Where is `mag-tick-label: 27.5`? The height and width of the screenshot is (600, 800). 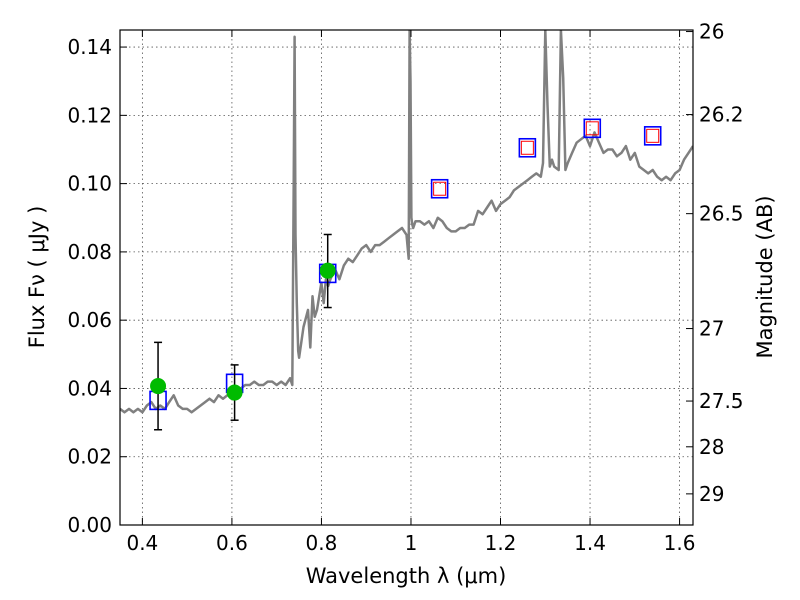 mag-tick-label: 27.5 is located at coordinates (721, 401).